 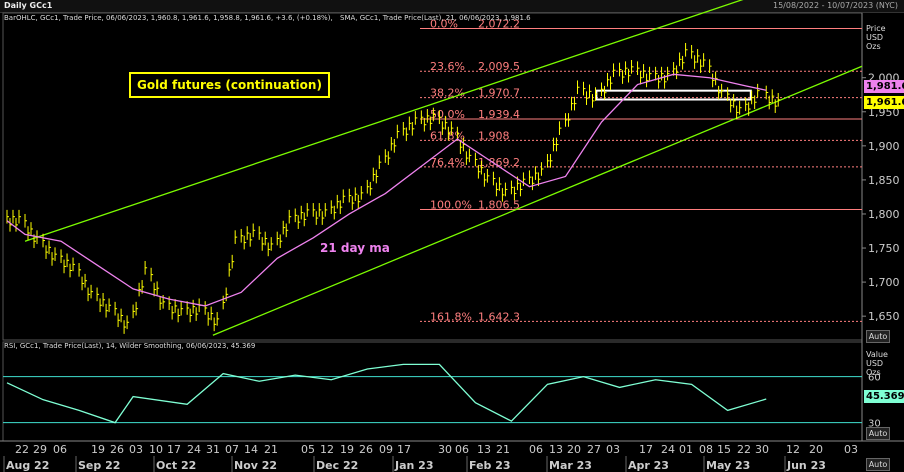 I want to click on x-month-label: Apr 23, so click(x=648, y=465).